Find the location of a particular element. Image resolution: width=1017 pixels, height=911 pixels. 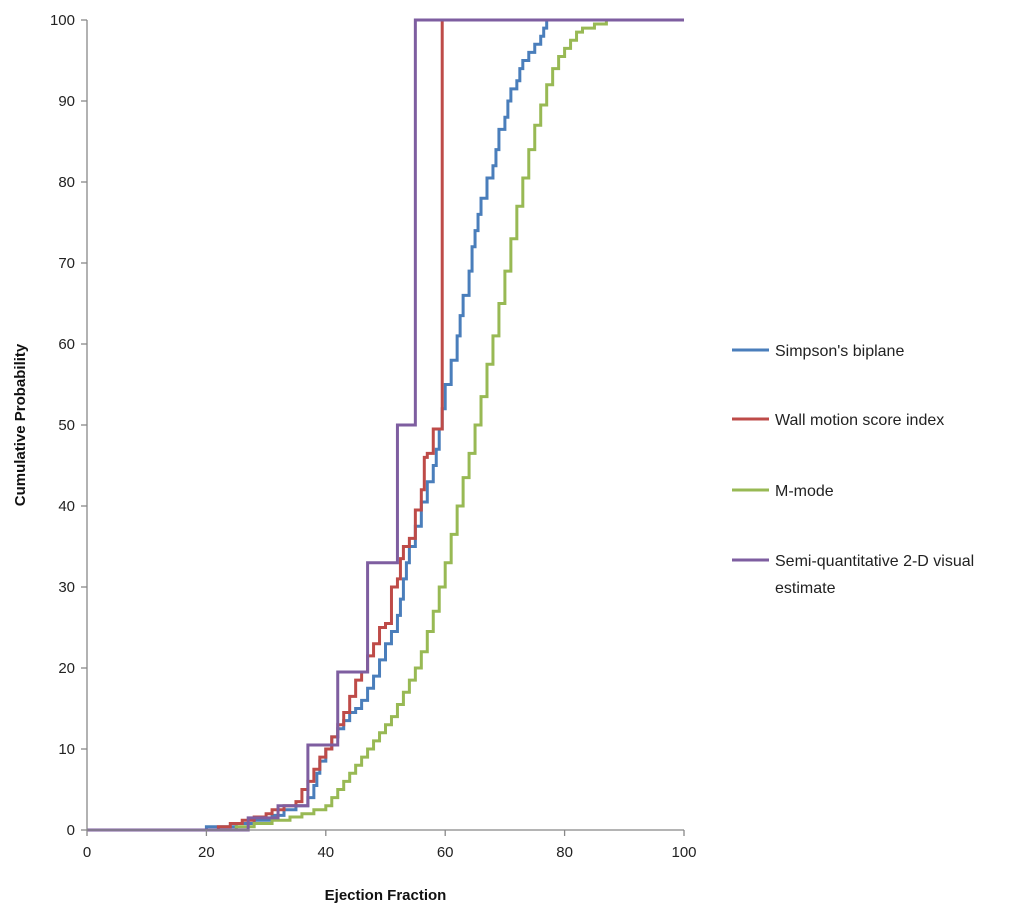

y-axis-ticks: 0 10 20 30 40 50 60 70 80 90 100 is located at coordinates (68, 425).